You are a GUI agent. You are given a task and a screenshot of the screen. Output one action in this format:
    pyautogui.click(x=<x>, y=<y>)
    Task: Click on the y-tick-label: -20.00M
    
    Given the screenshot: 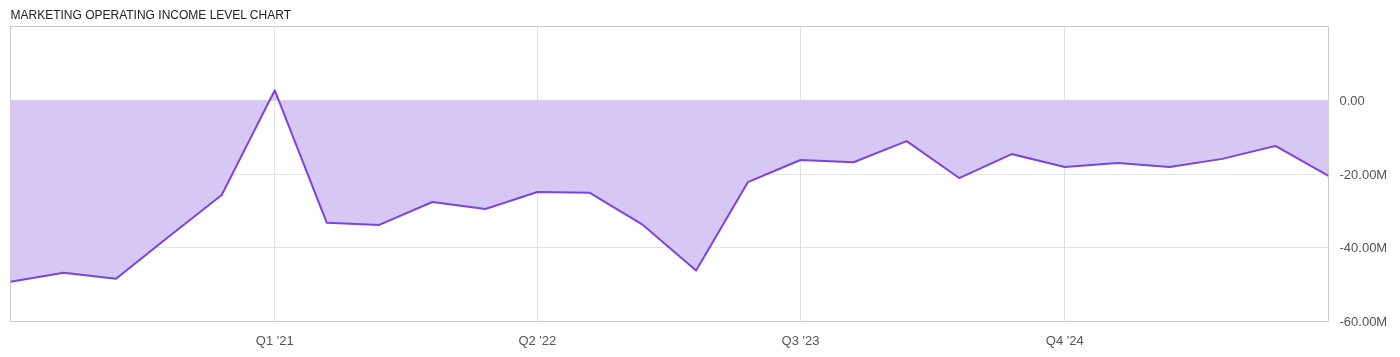 What is the action you would take?
    pyautogui.click(x=1363, y=174)
    